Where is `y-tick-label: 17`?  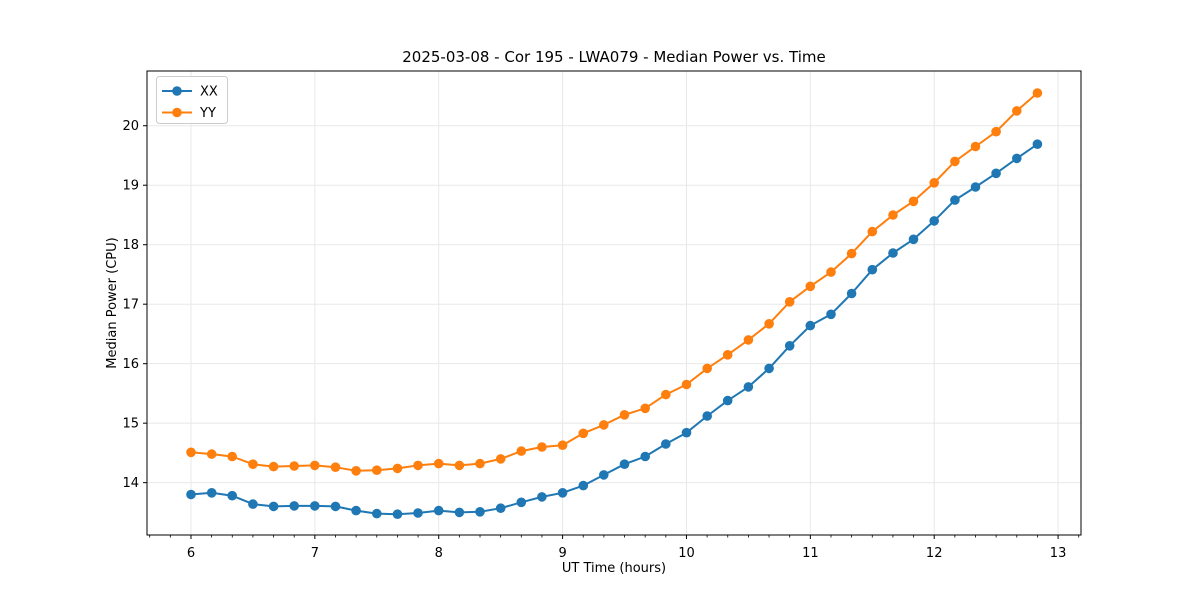 y-tick-label: 17 is located at coordinates (130, 305).